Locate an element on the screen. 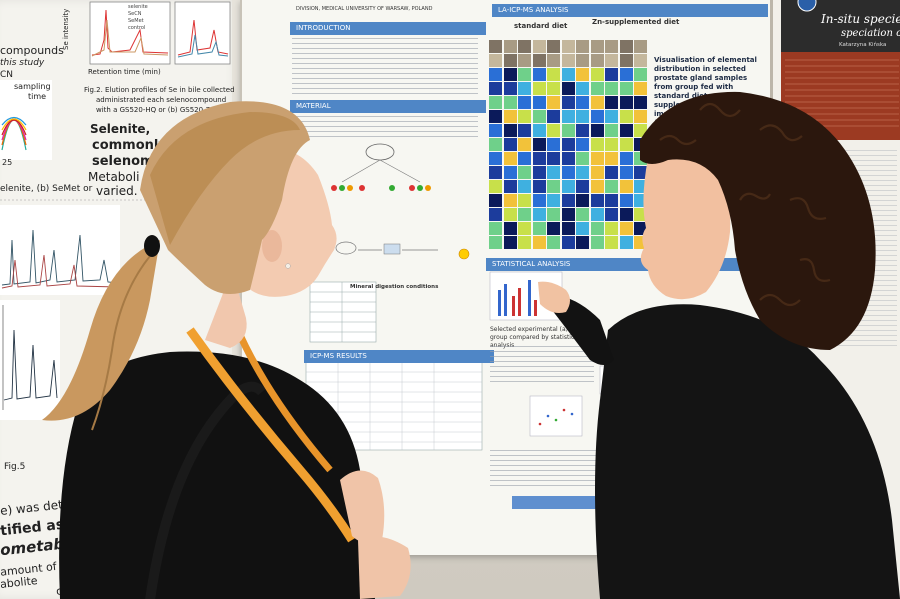 This screenshot has height=599, width=900. left-poster-line: 25 is located at coordinates (7, 162).